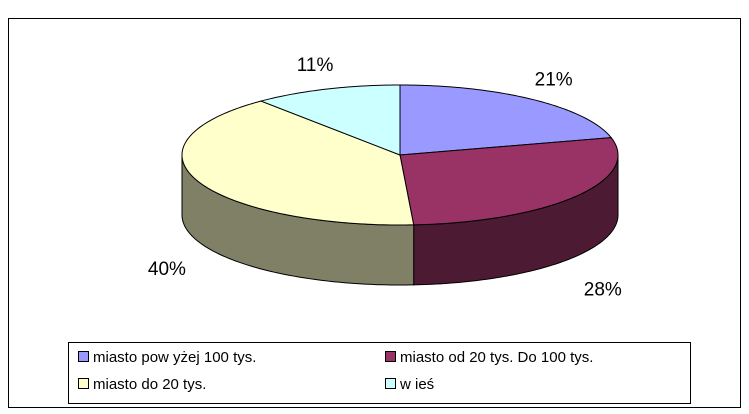 The width and height of the screenshot is (749, 414). Describe the element at coordinates (149, 384) in the screenshot. I see `legend-label: miasto do 20 tys.` at that location.